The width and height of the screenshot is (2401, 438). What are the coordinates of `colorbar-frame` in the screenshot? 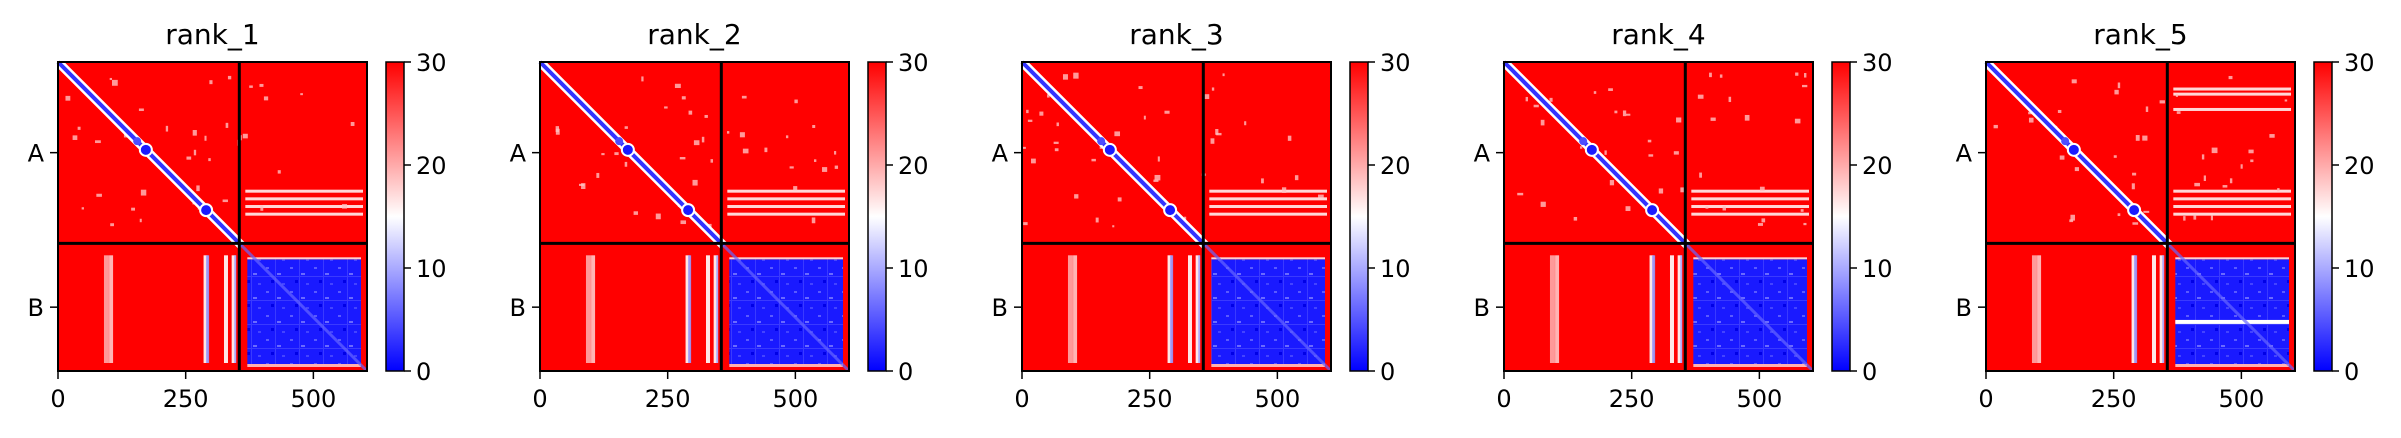 It's located at (395, 216).